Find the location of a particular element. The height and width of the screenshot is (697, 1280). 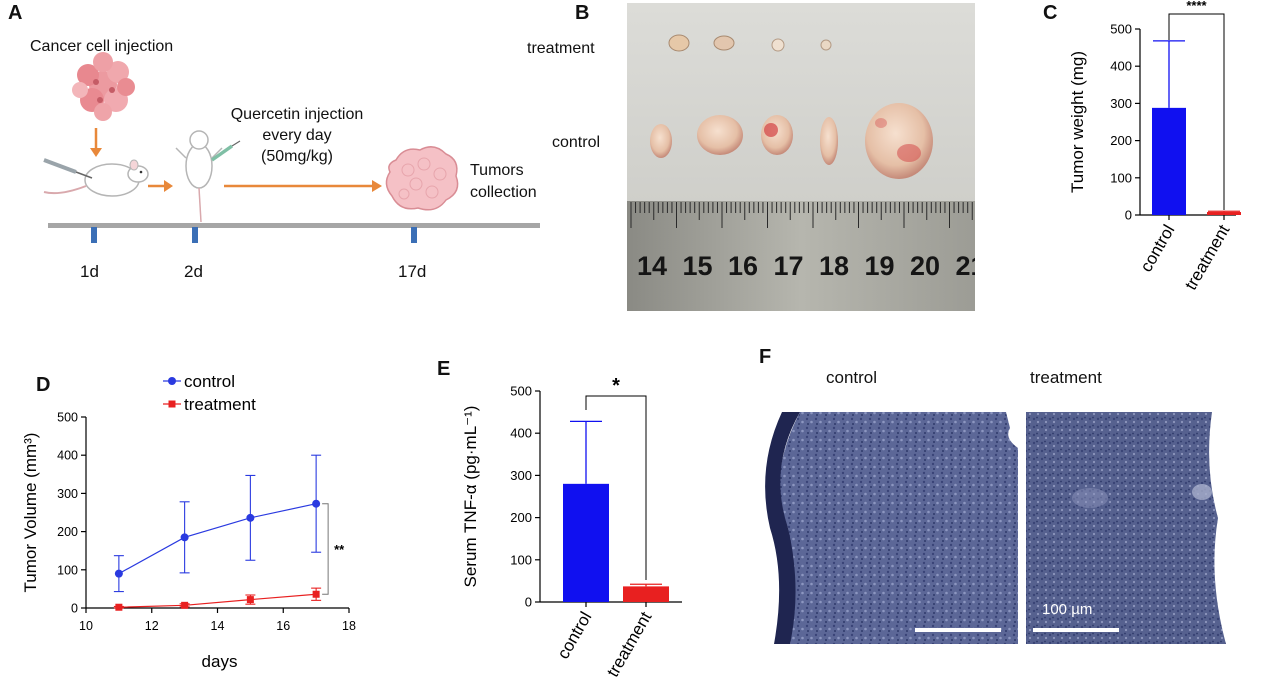

day-label-1d: 1d is located at coordinates (89, 271).